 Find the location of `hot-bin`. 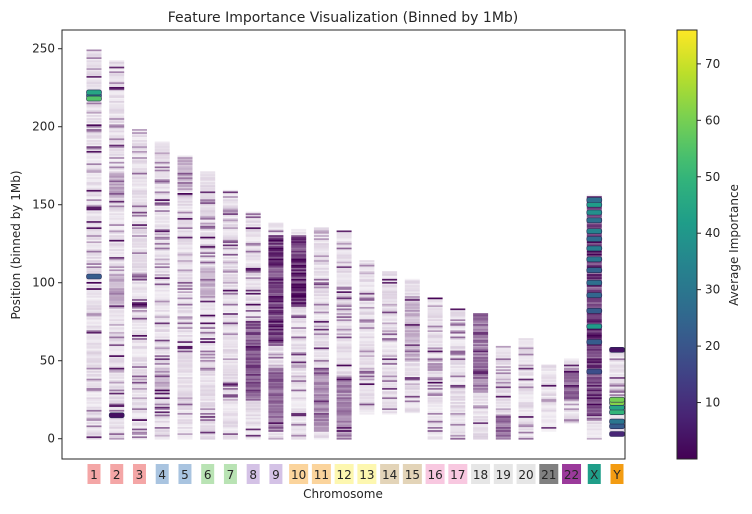

hot-bin is located at coordinates (617, 426).